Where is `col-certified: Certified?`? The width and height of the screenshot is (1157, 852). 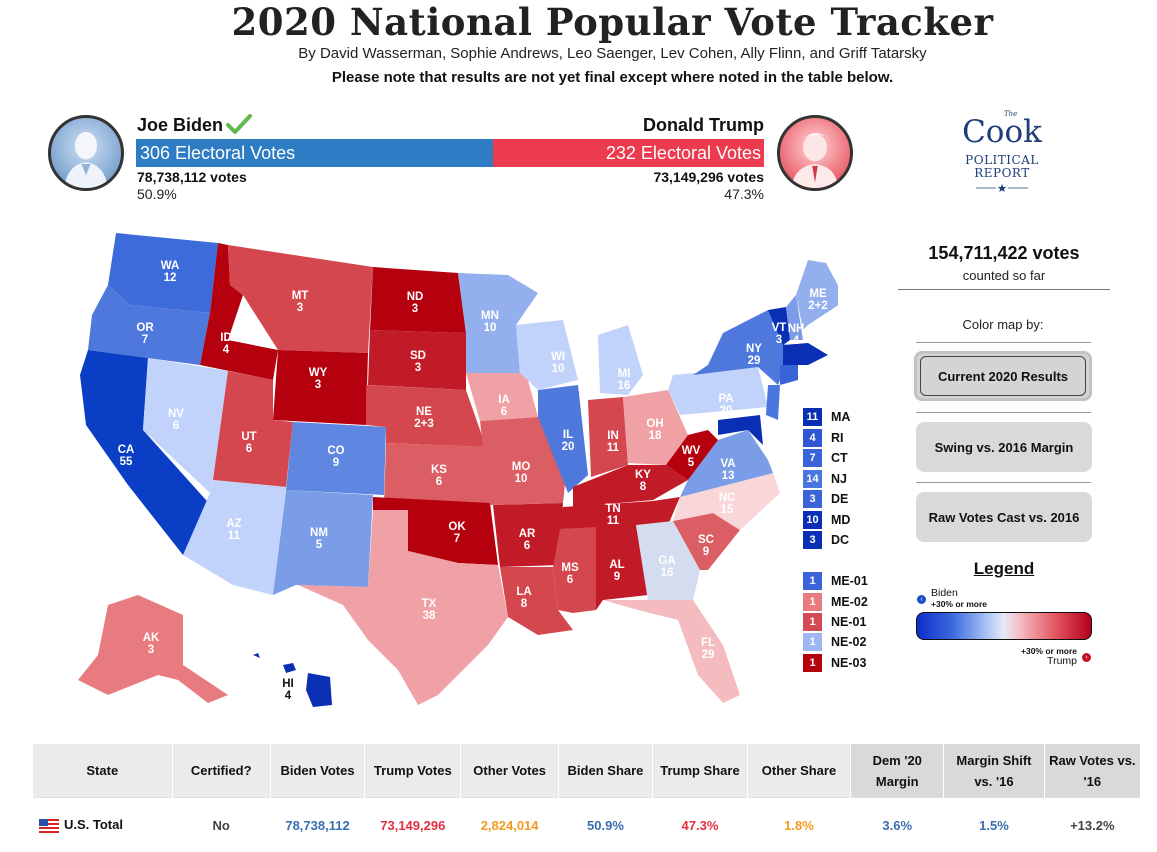 col-certified: Certified? is located at coordinates (221, 771).